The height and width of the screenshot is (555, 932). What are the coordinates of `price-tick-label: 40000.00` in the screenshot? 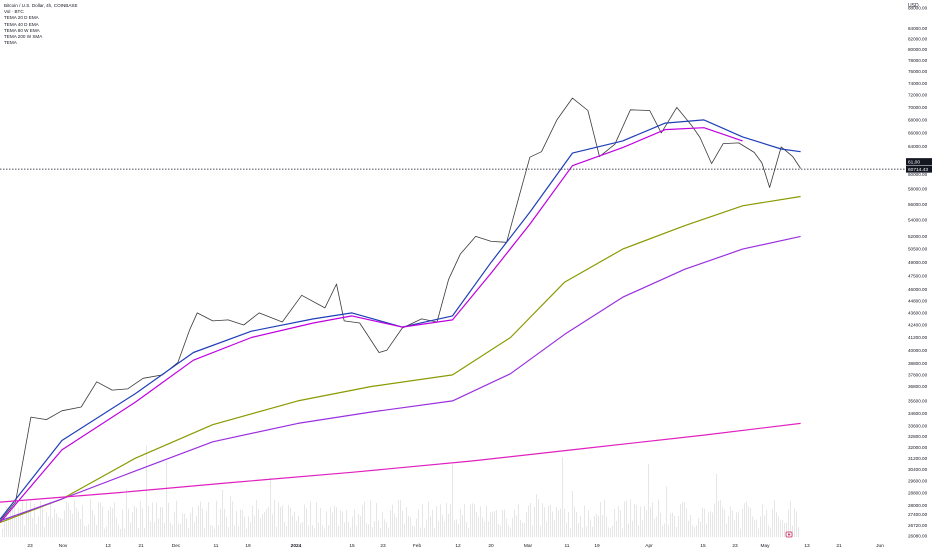 It's located at (918, 350).